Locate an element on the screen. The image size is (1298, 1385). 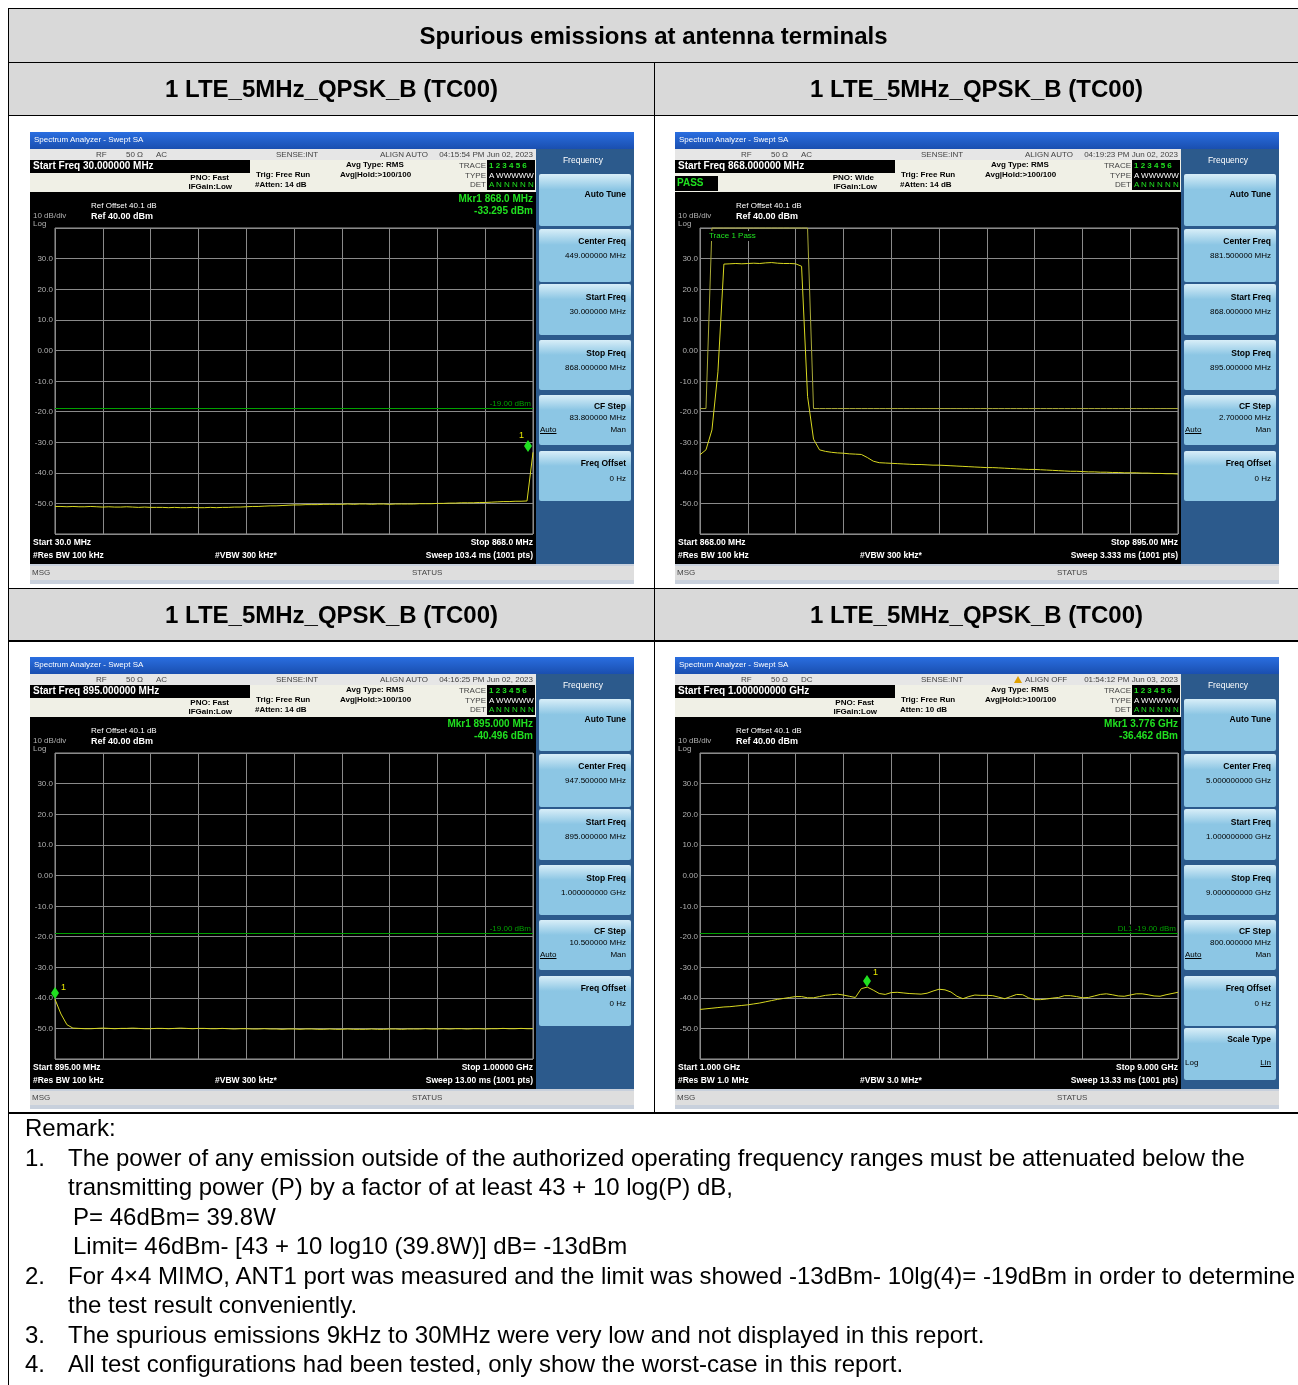
text: #Atten: 14 dB is located at coordinates (926, 184).